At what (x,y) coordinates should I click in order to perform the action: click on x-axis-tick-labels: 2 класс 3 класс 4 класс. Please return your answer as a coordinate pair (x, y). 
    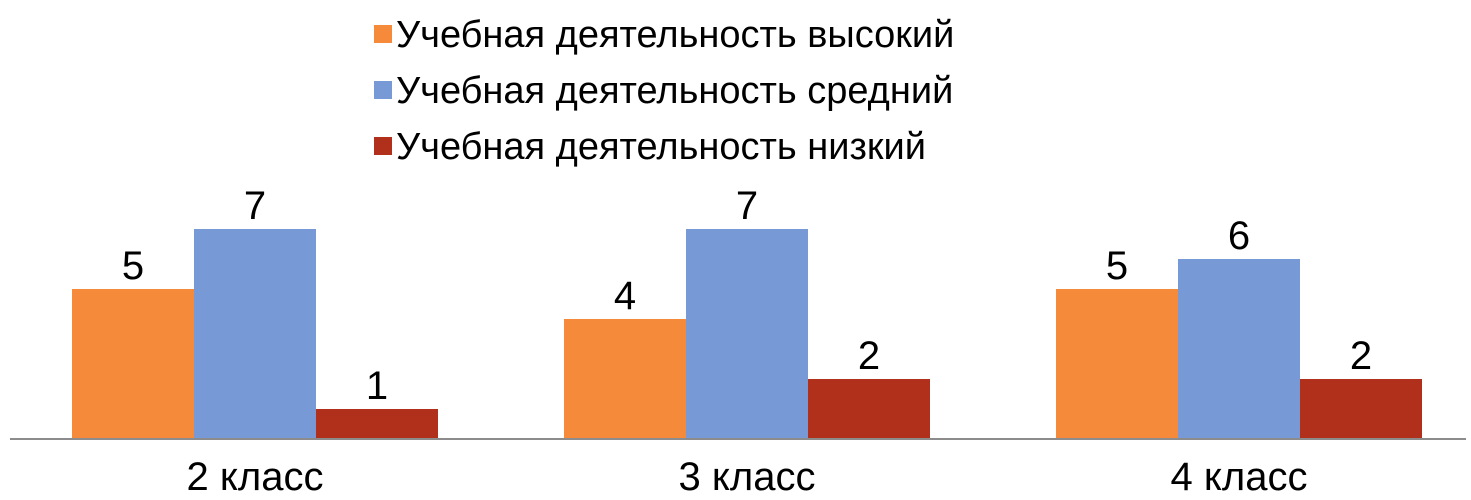
    Looking at the image, I should click on (747, 477).